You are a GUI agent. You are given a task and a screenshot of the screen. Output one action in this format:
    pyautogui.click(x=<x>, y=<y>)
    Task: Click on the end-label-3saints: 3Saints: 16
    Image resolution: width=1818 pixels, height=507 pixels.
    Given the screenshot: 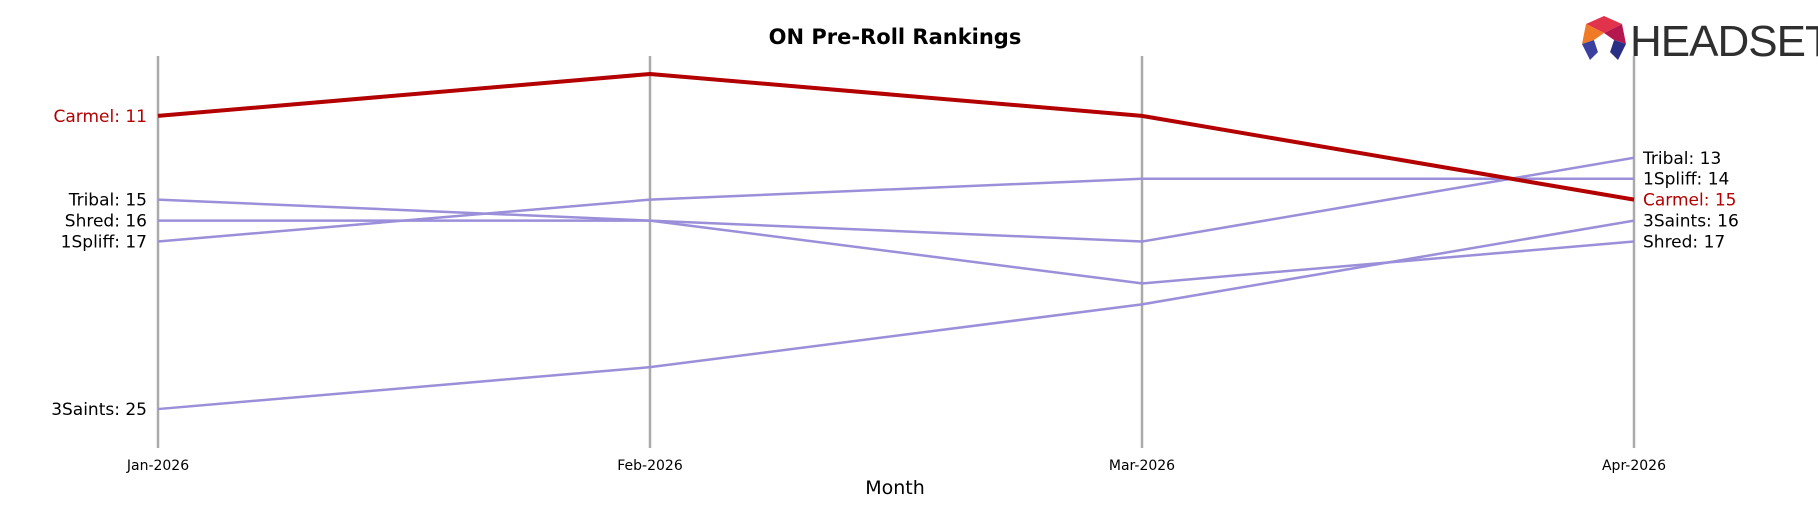 What is the action you would take?
    pyautogui.click(x=1691, y=222)
    